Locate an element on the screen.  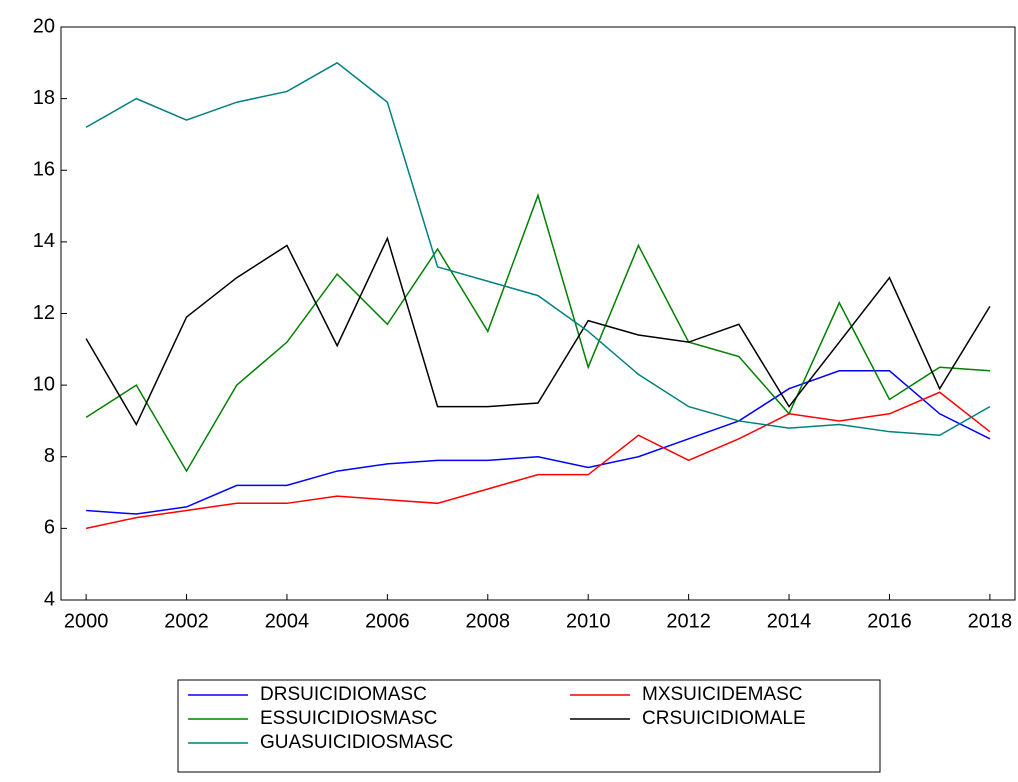
legend-label: GUASUICIDIOSMASC is located at coordinates (356, 742).